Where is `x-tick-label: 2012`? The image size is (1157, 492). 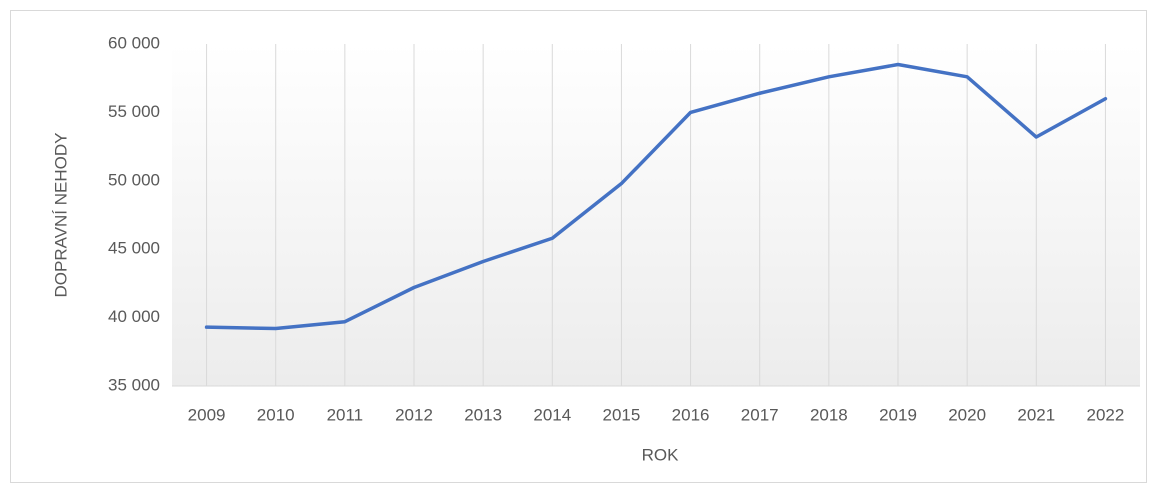
x-tick-label: 2012 is located at coordinates (414, 414).